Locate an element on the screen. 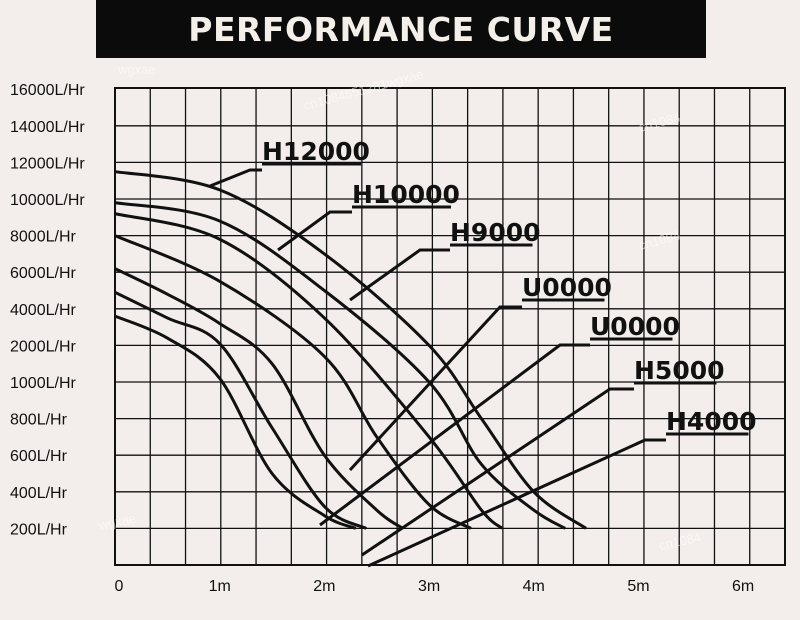 Image resolution: width=800 pixels, height=620 pixels. x-tick-label: 0 is located at coordinates (119, 586).